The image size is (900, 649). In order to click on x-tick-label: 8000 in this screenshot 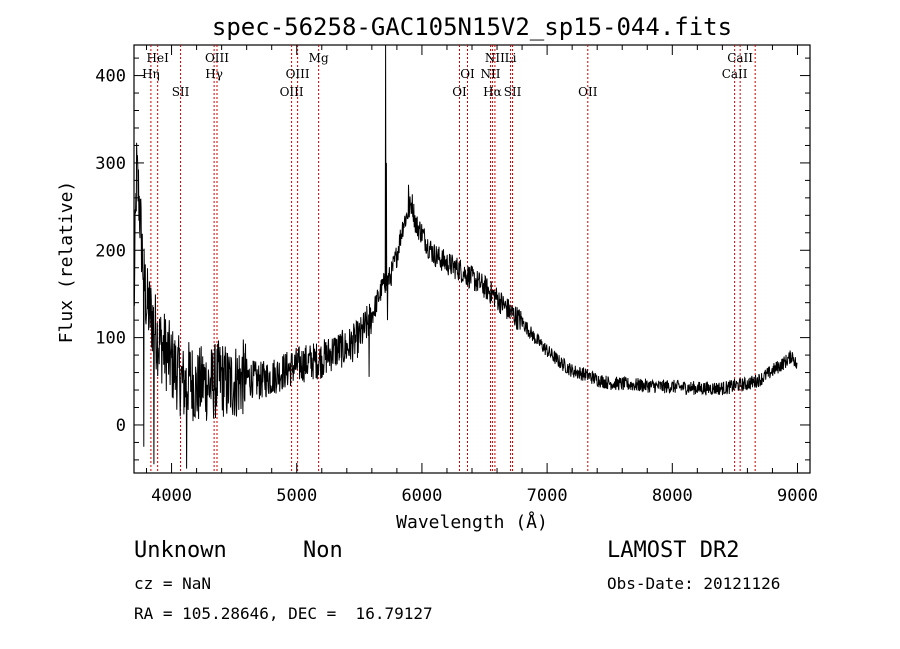, I will do `click(672, 496)`.